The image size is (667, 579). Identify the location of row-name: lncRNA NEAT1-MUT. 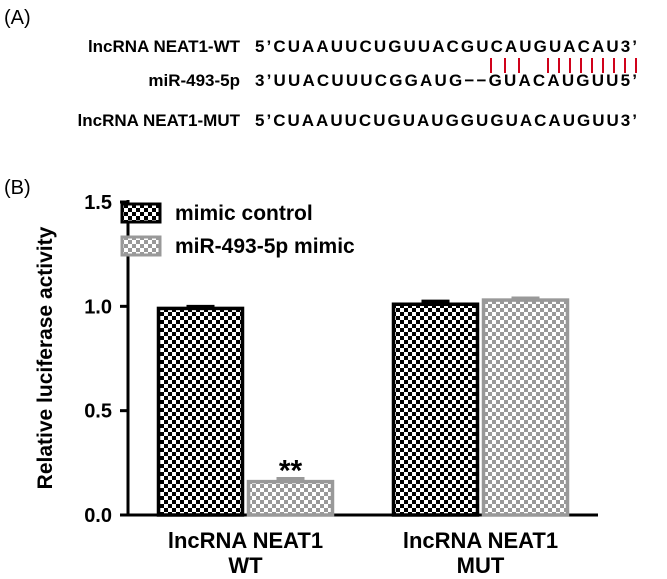
(159, 120).